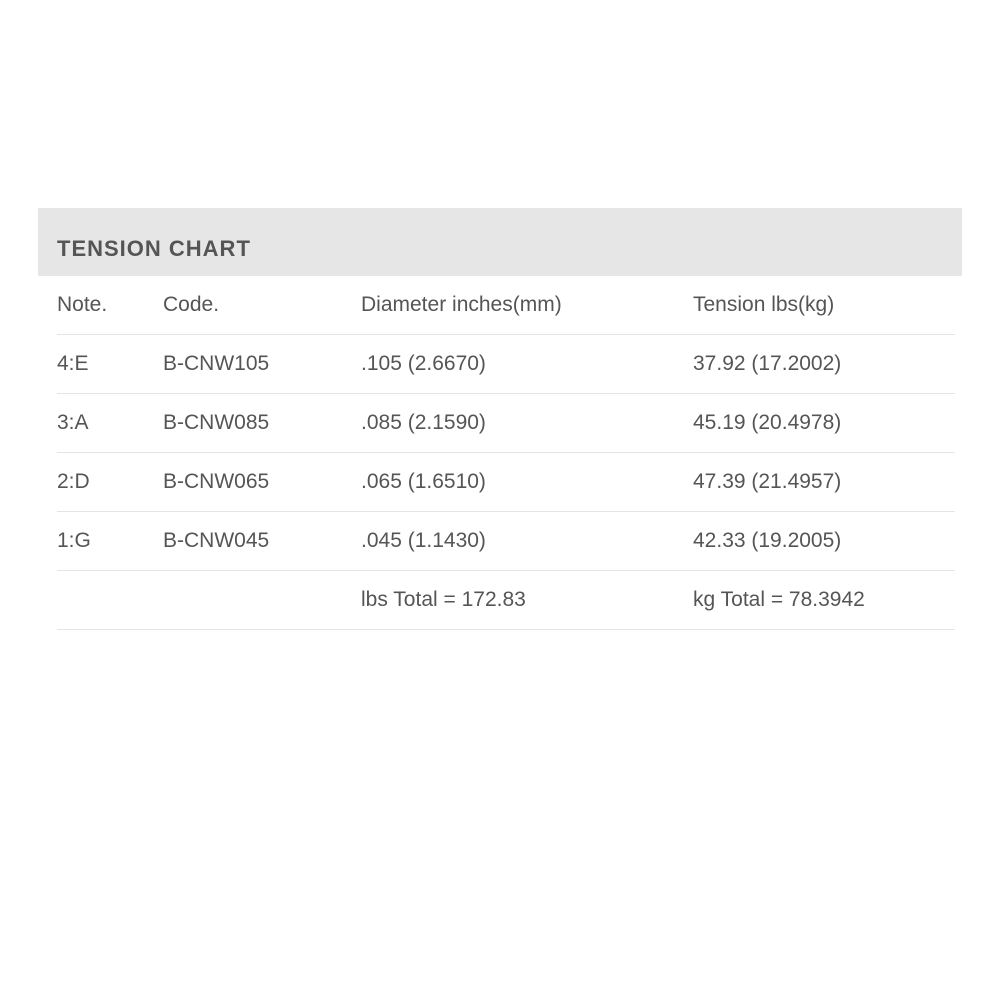 Image resolution: width=1000 pixels, height=1000 pixels. I want to click on column-header-tension: Tension lbs(kg), so click(824, 305).